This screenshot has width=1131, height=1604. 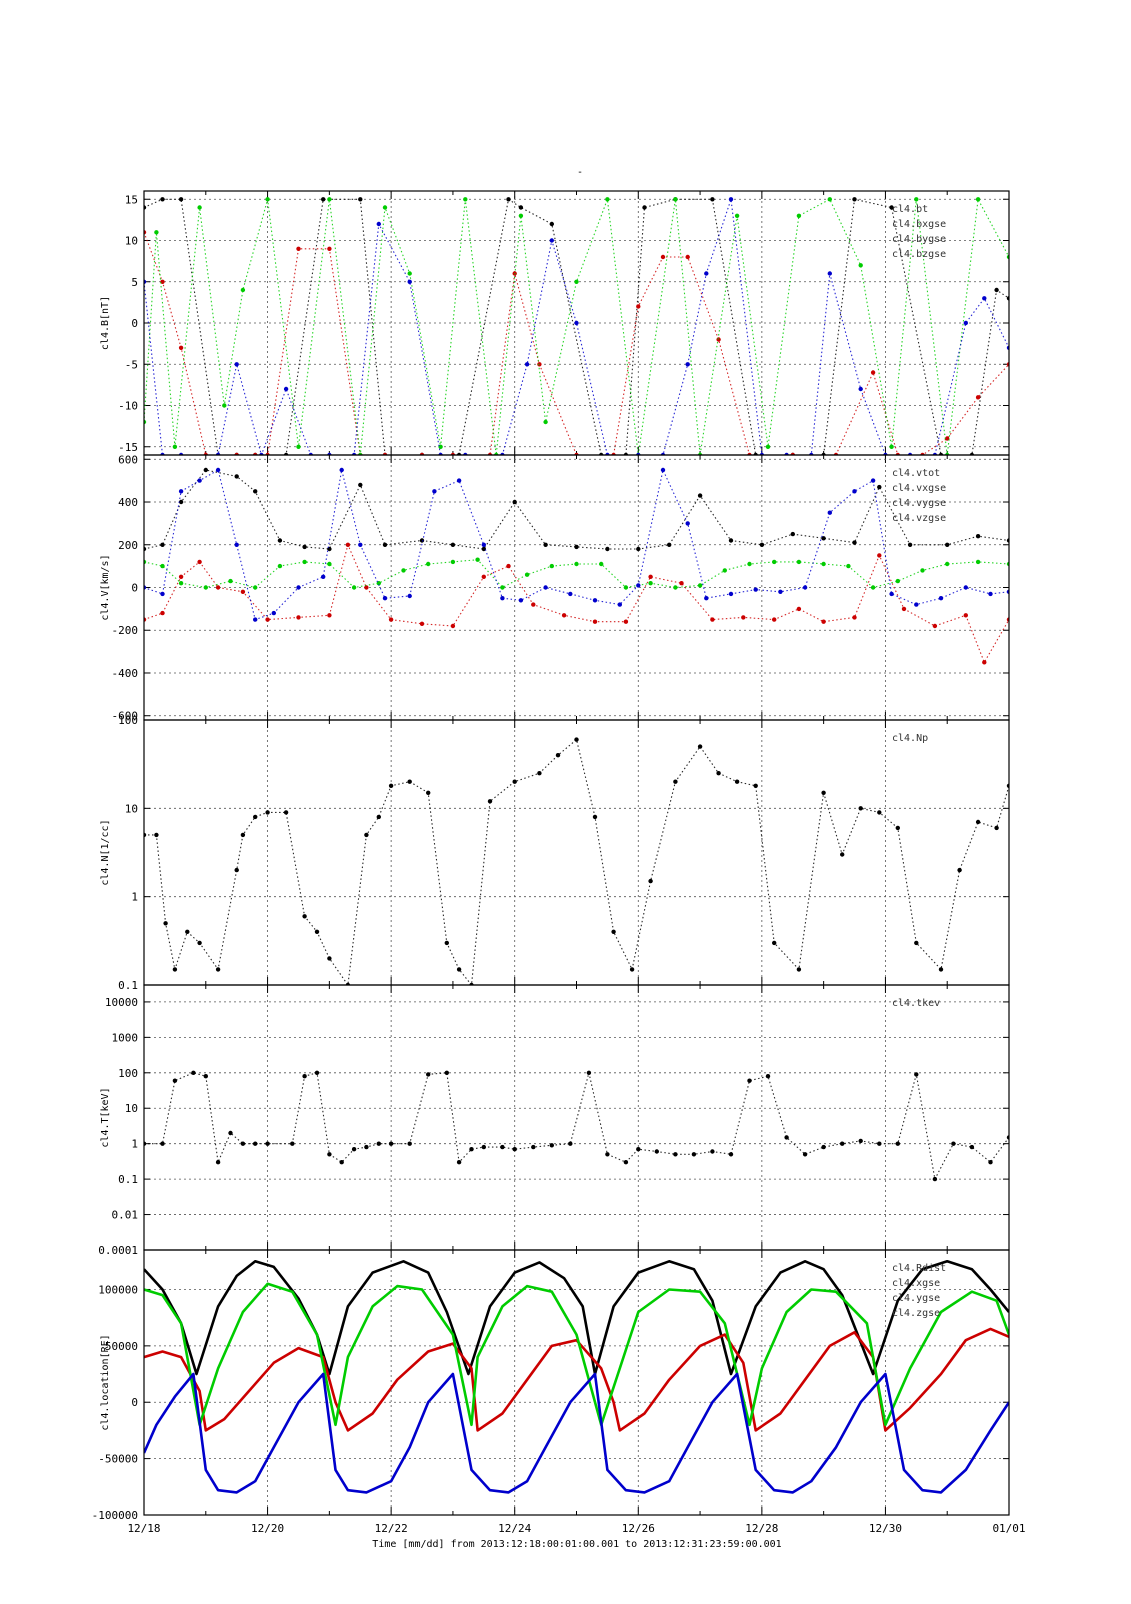 What do you see at coordinates (128, 720) in the screenshot?
I see `y-tick-label: 100` at bounding box center [128, 720].